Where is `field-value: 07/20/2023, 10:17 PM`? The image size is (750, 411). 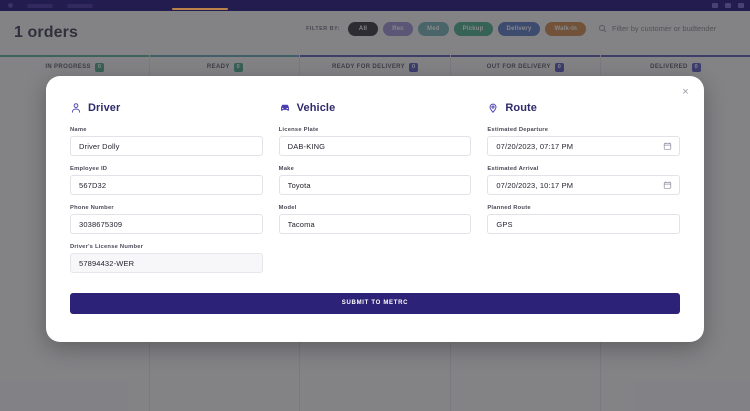
field-value: 07/20/2023, 10:17 PM is located at coordinates (535, 185).